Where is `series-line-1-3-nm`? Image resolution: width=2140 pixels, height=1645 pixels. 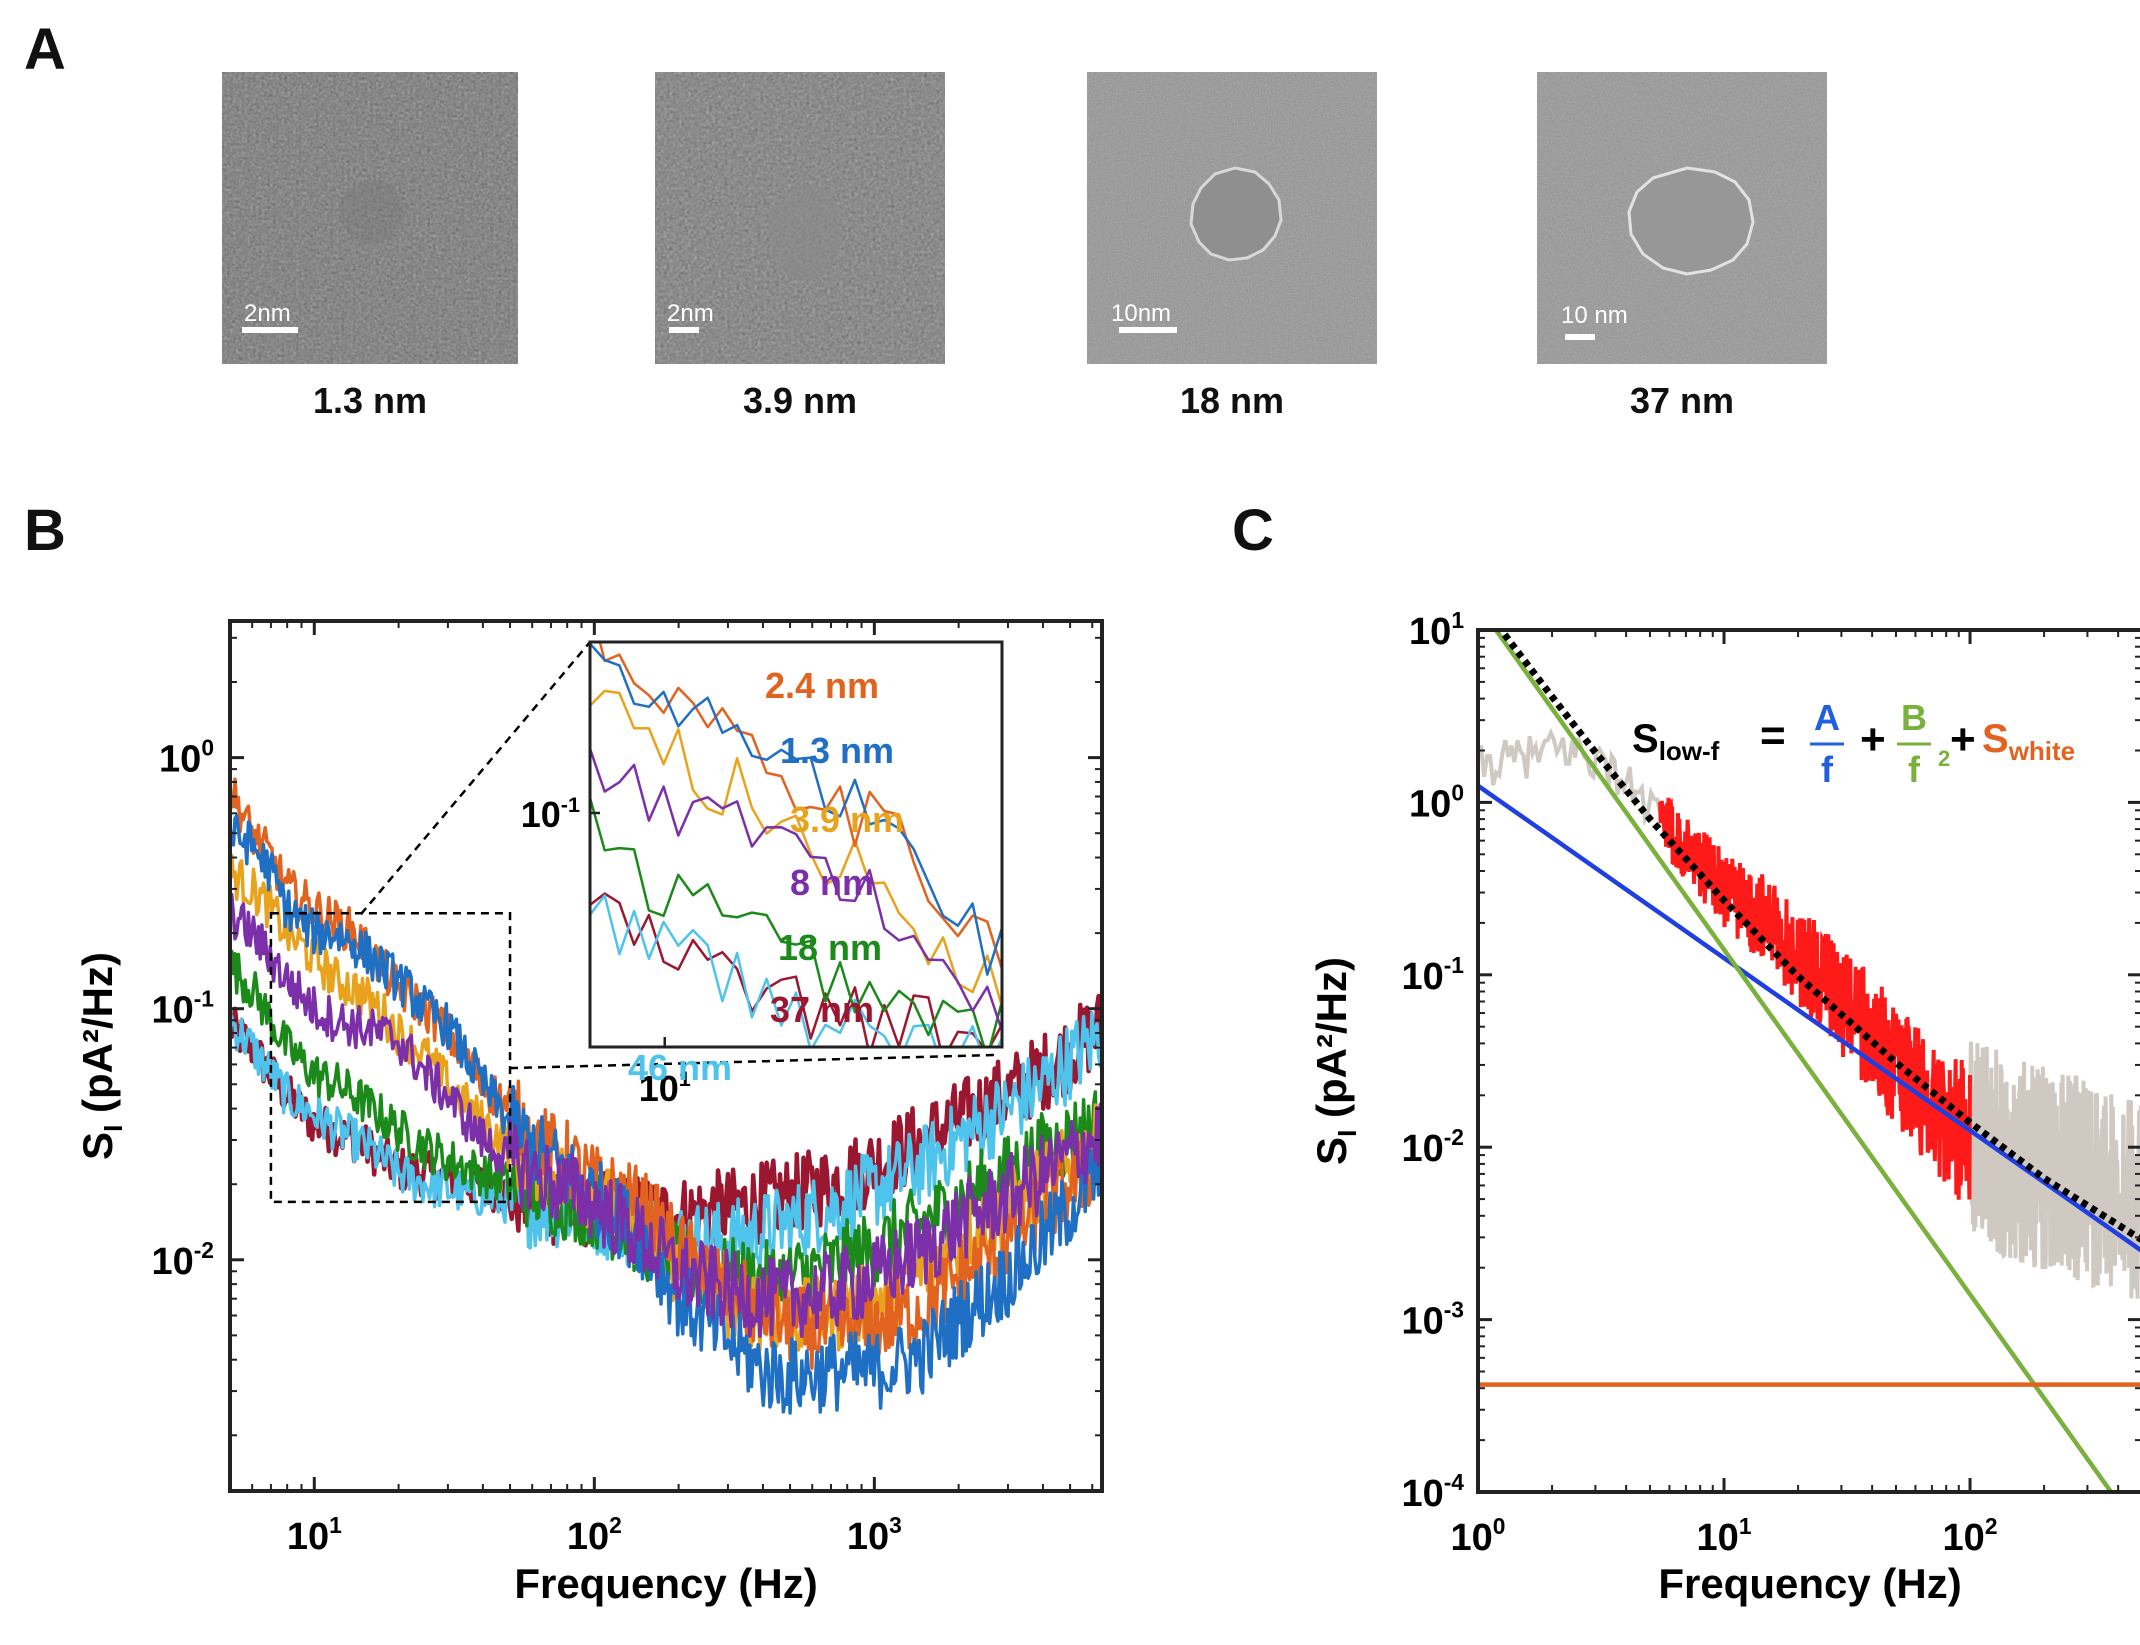 series-line-1-3-nm is located at coordinates (666, 1114).